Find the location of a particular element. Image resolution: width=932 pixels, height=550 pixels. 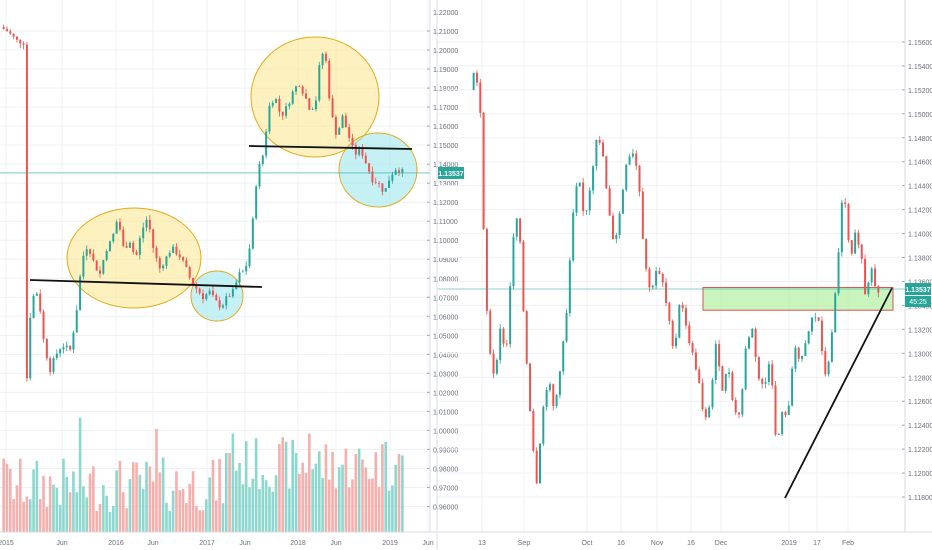

support-zone is located at coordinates (798, 298).